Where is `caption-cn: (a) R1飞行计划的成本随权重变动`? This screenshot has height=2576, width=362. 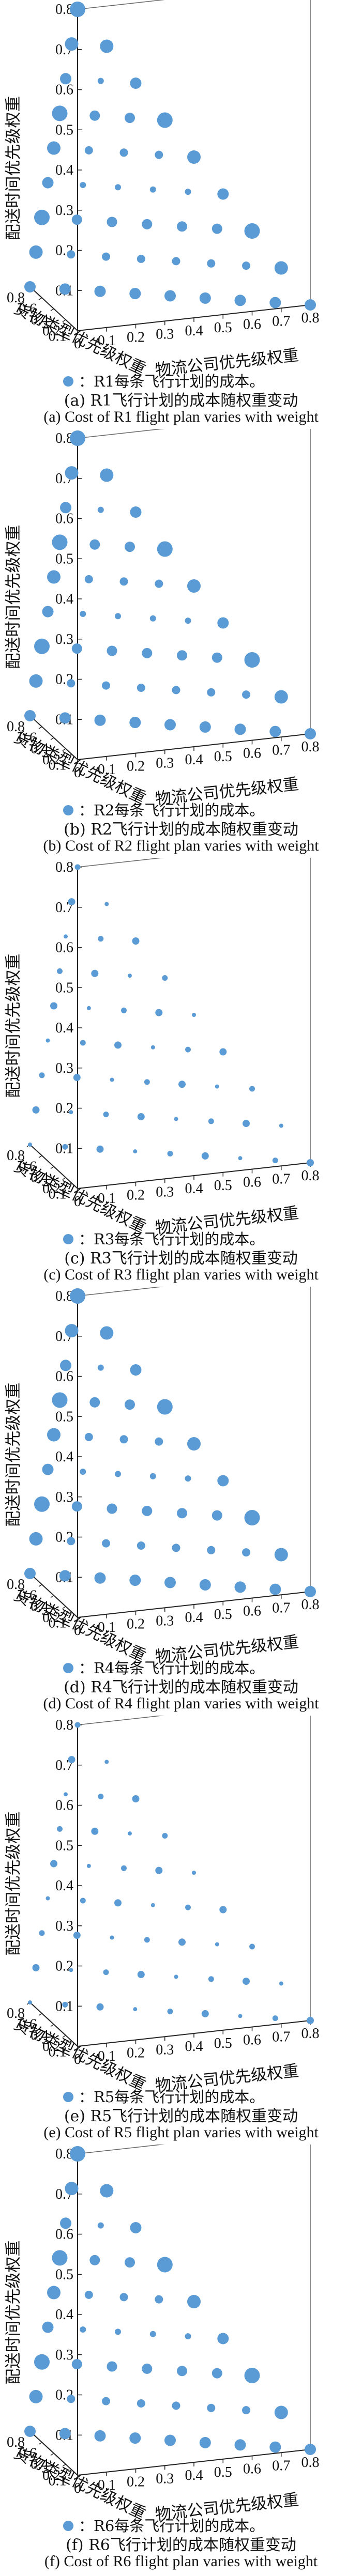
caption-cn: (a) R1飞行计划的成本随权重变动 is located at coordinates (181, 401).